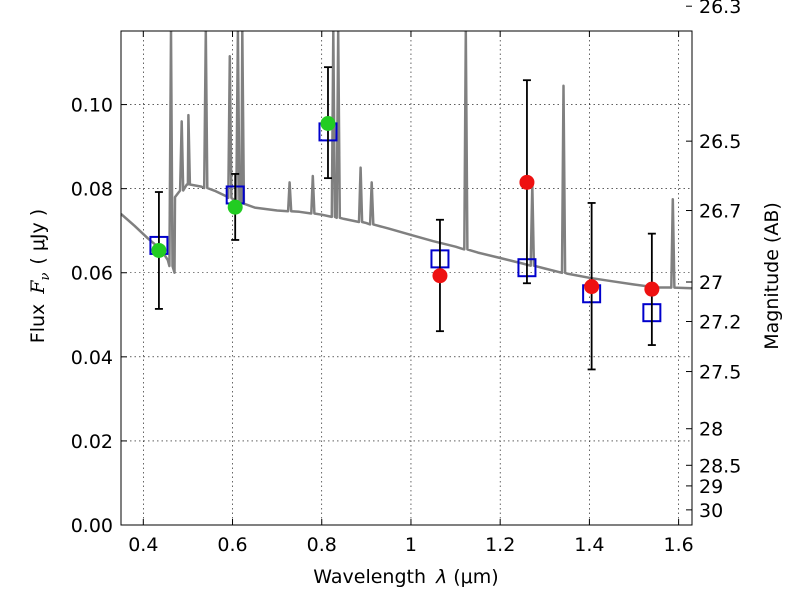  I want to click on y-tick-label: 0.02, so click(92, 442).